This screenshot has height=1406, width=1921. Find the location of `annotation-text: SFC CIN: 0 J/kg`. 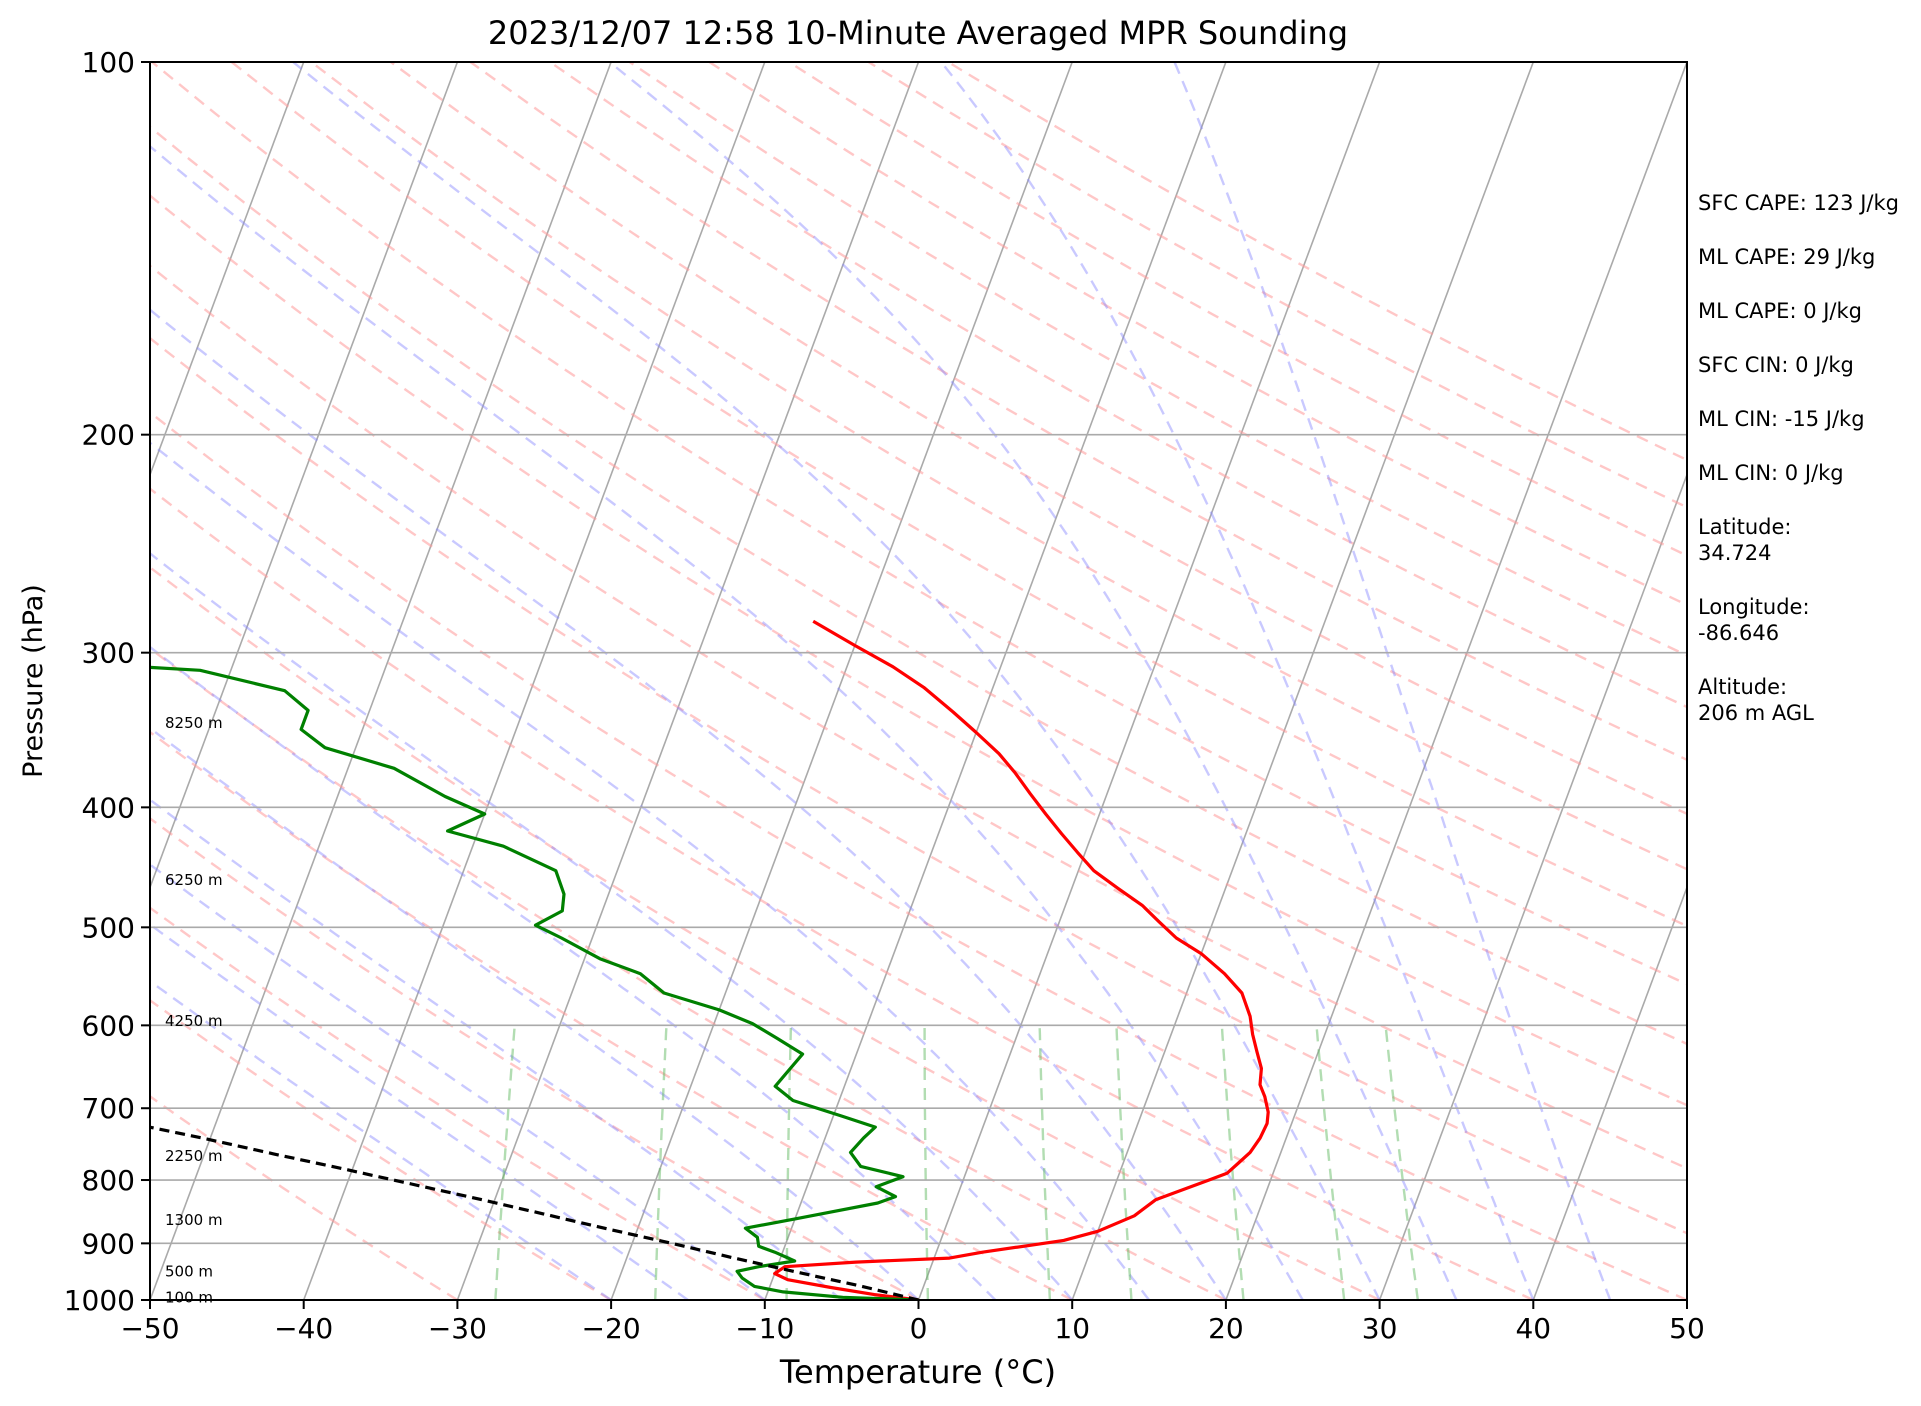

annotation-text: SFC CIN: 0 J/kg is located at coordinates (1776, 365).